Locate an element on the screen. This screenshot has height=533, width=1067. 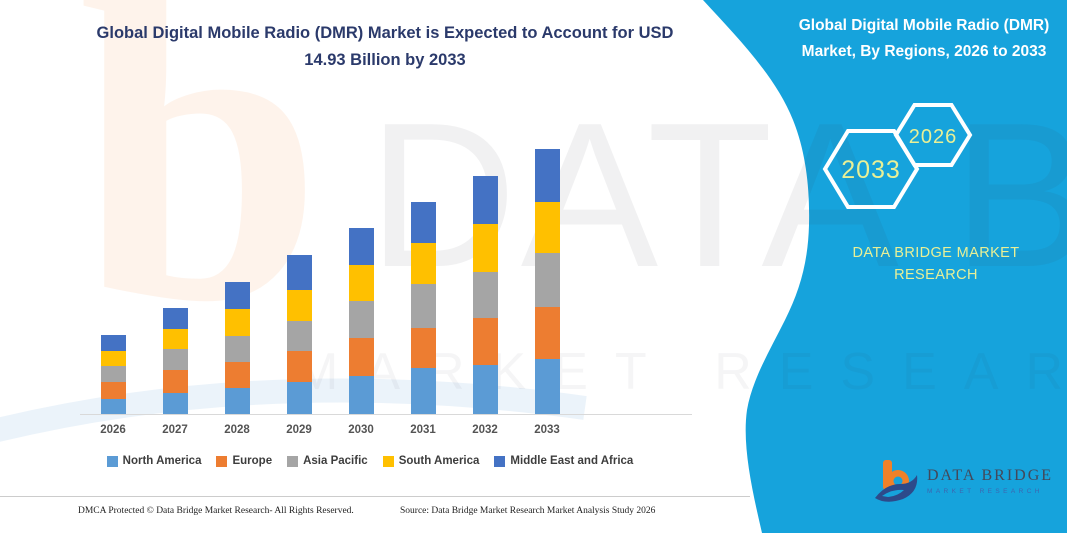
x-axis-label: 2031 is located at coordinates (423, 430).